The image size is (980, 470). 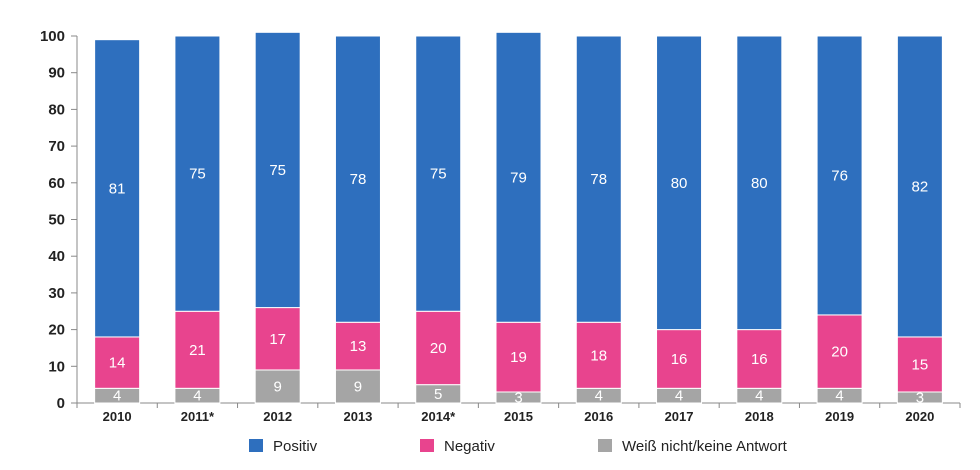 What do you see at coordinates (56, 330) in the screenshot?
I see `y-tick-label: 20` at bounding box center [56, 330].